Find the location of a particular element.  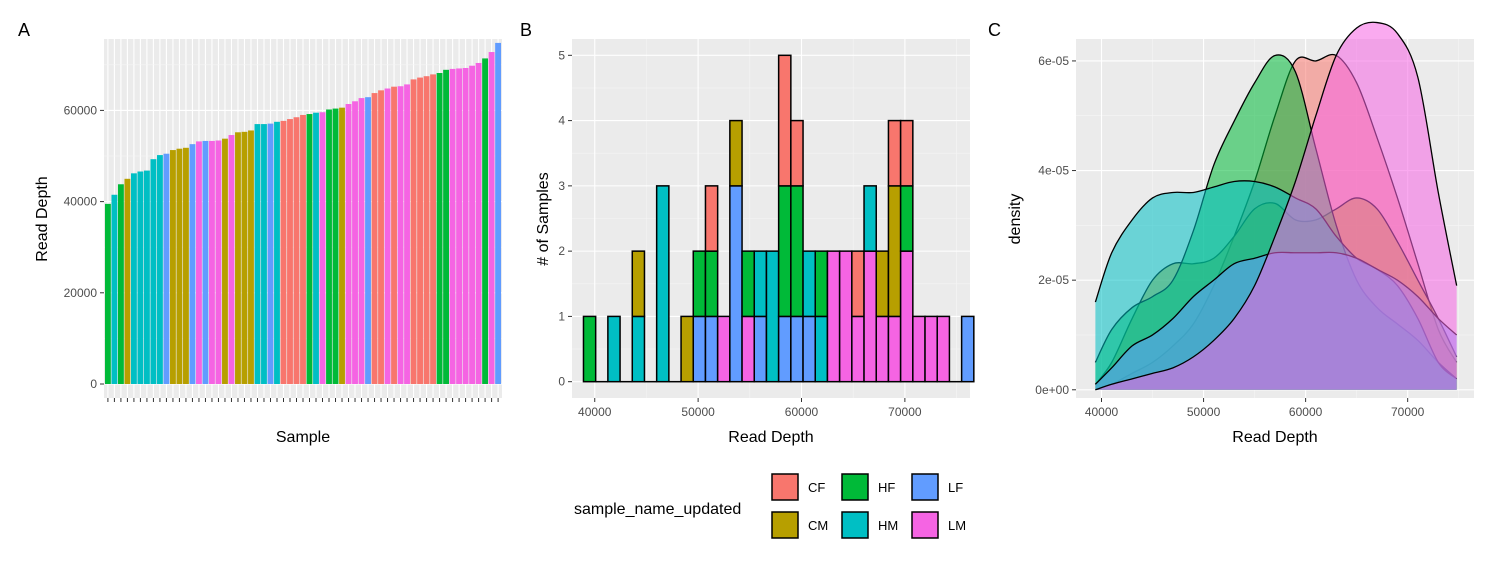

legend-title: sample_name_updated is located at coordinates (657, 509).